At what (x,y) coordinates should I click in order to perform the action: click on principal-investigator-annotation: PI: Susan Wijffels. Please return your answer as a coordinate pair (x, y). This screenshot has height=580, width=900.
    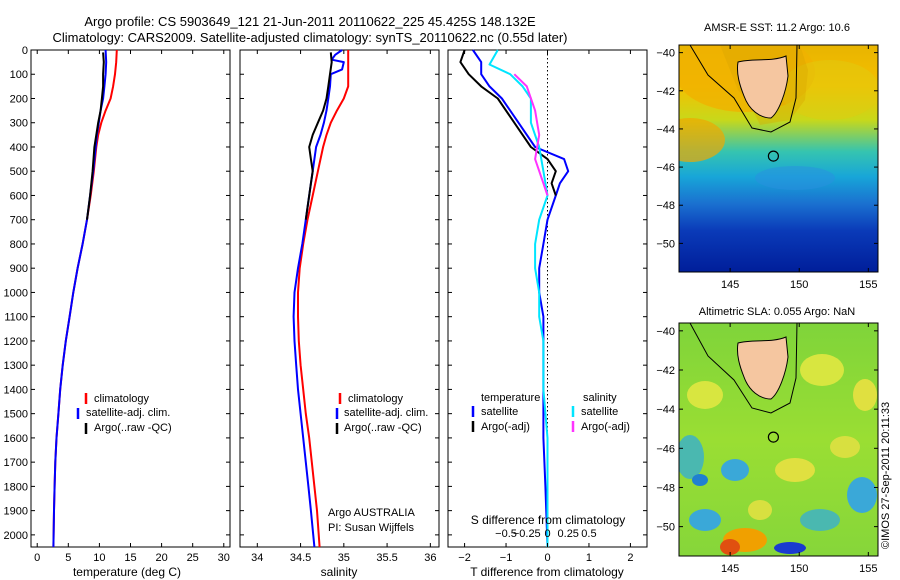
    Looking at the image, I should click on (371, 528).